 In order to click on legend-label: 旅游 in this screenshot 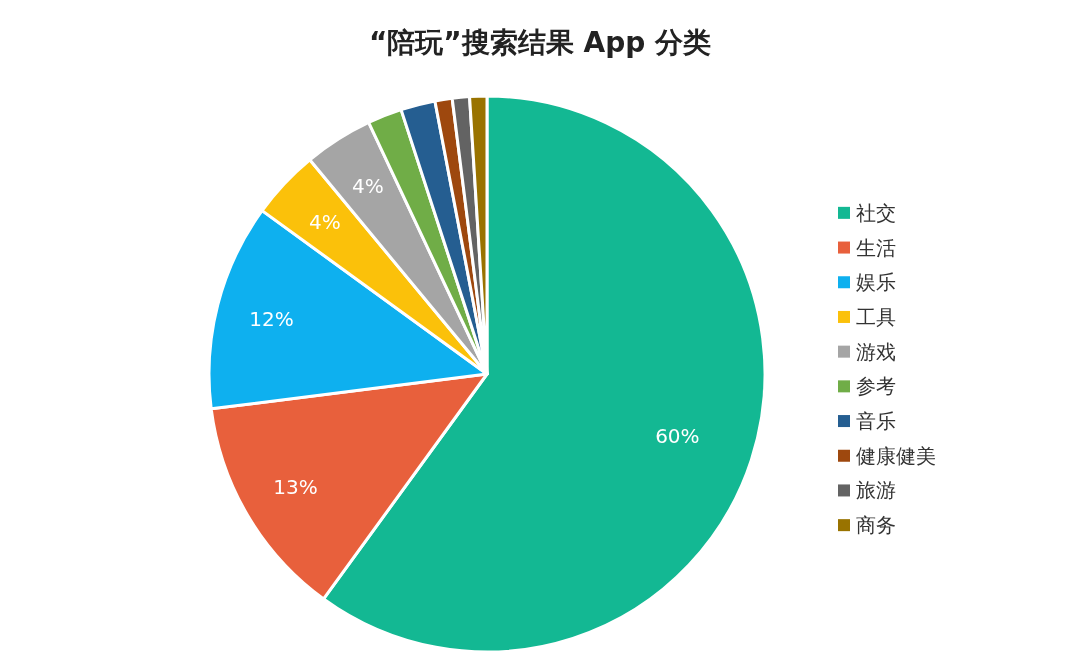, I will do `click(876, 490)`.